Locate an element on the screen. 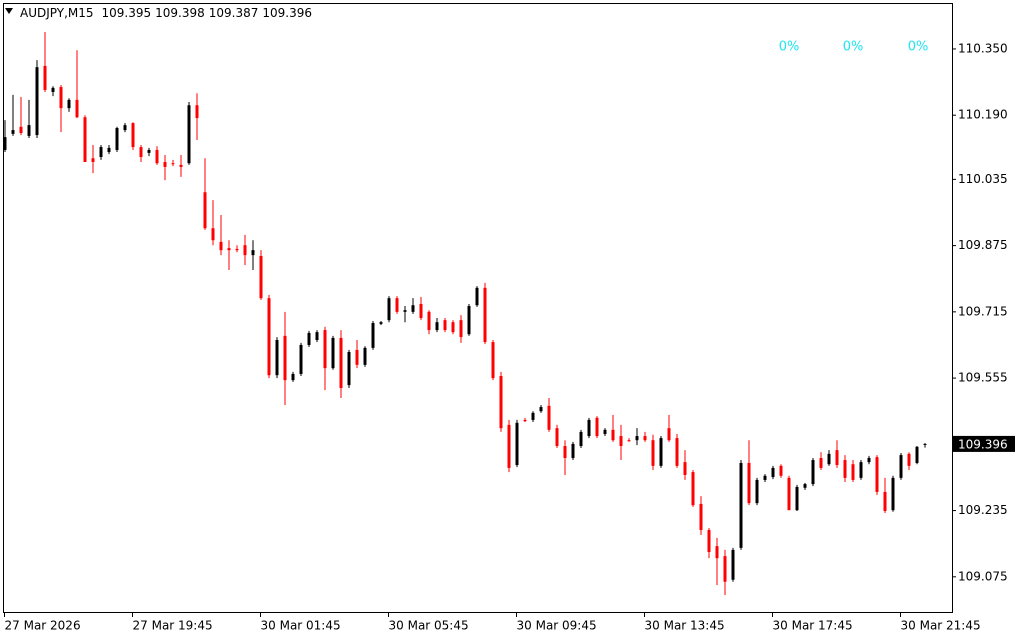  collapse-arrow is located at coordinates (9, 11).